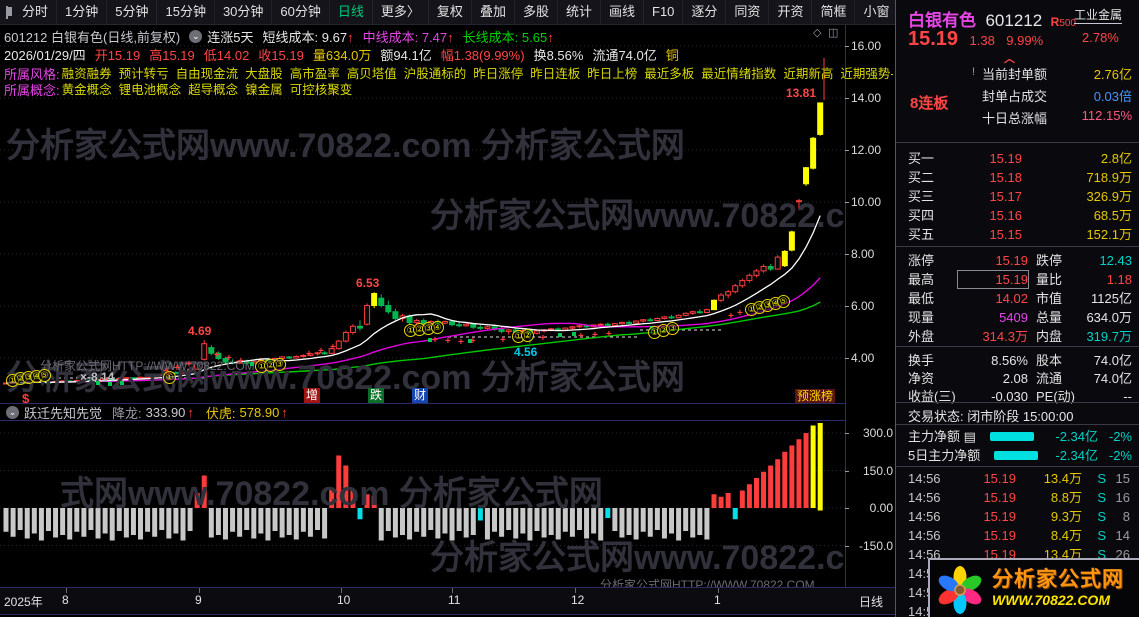 This screenshot has height=617, width=1139. Describe the element at coordinates (86, 90) in the screenshot. I see `concept-tag: 黄金概念` at that location.